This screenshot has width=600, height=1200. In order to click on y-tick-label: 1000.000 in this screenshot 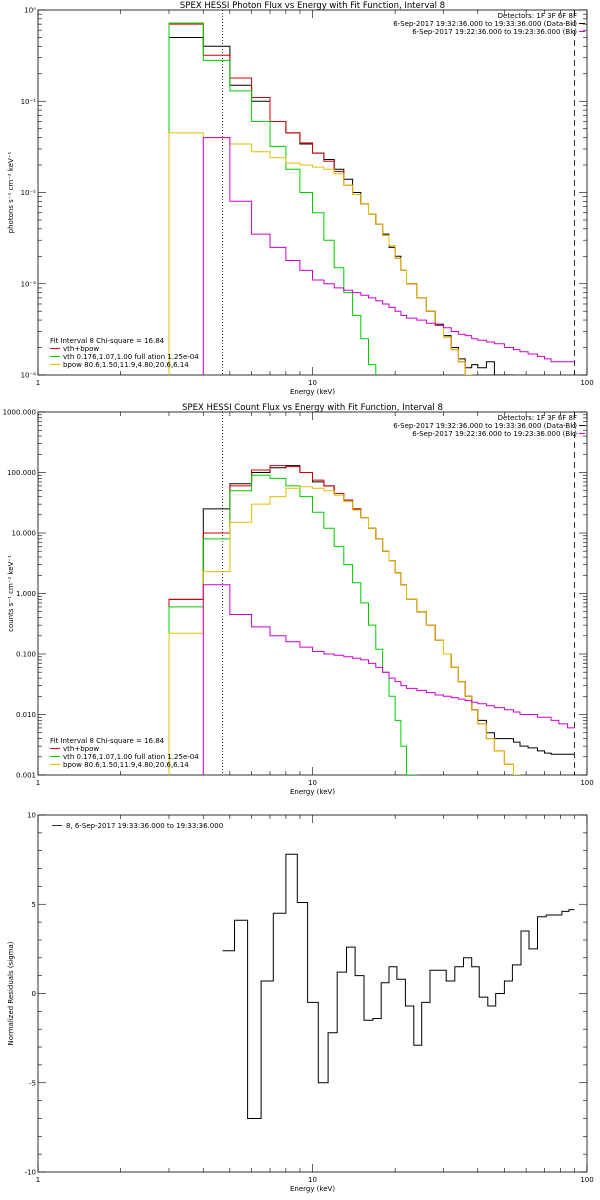, I will do `click(19, 413)`.